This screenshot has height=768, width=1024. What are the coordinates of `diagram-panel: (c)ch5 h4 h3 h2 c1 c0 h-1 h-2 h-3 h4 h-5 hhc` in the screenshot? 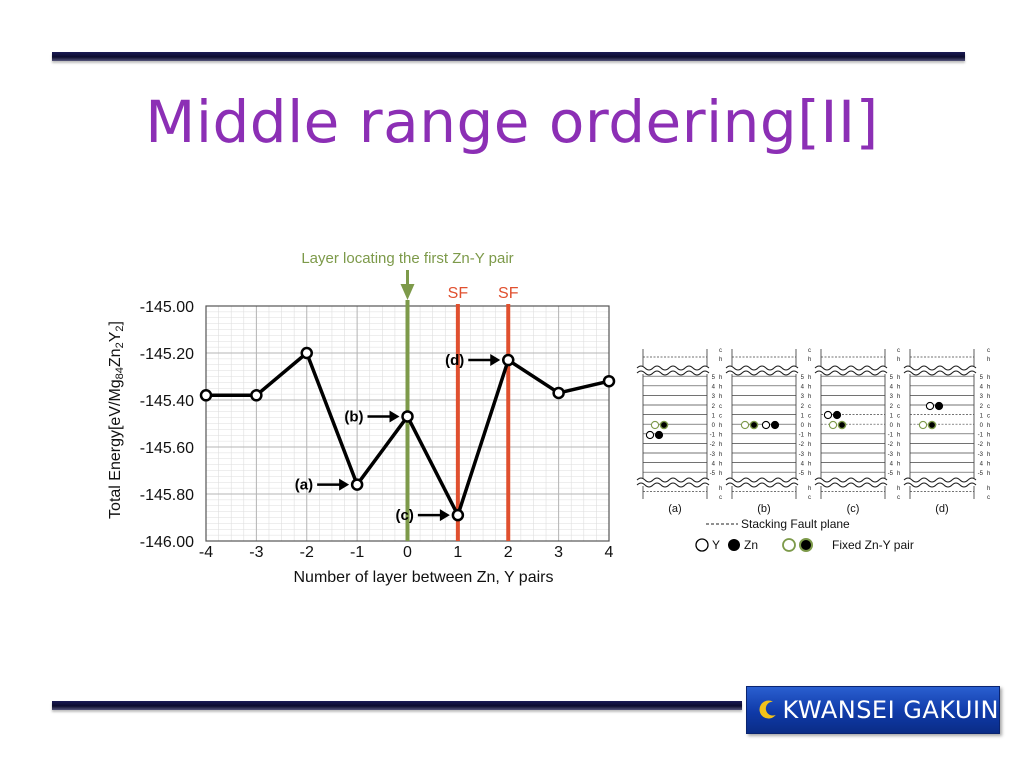 It's located at (857, 431).